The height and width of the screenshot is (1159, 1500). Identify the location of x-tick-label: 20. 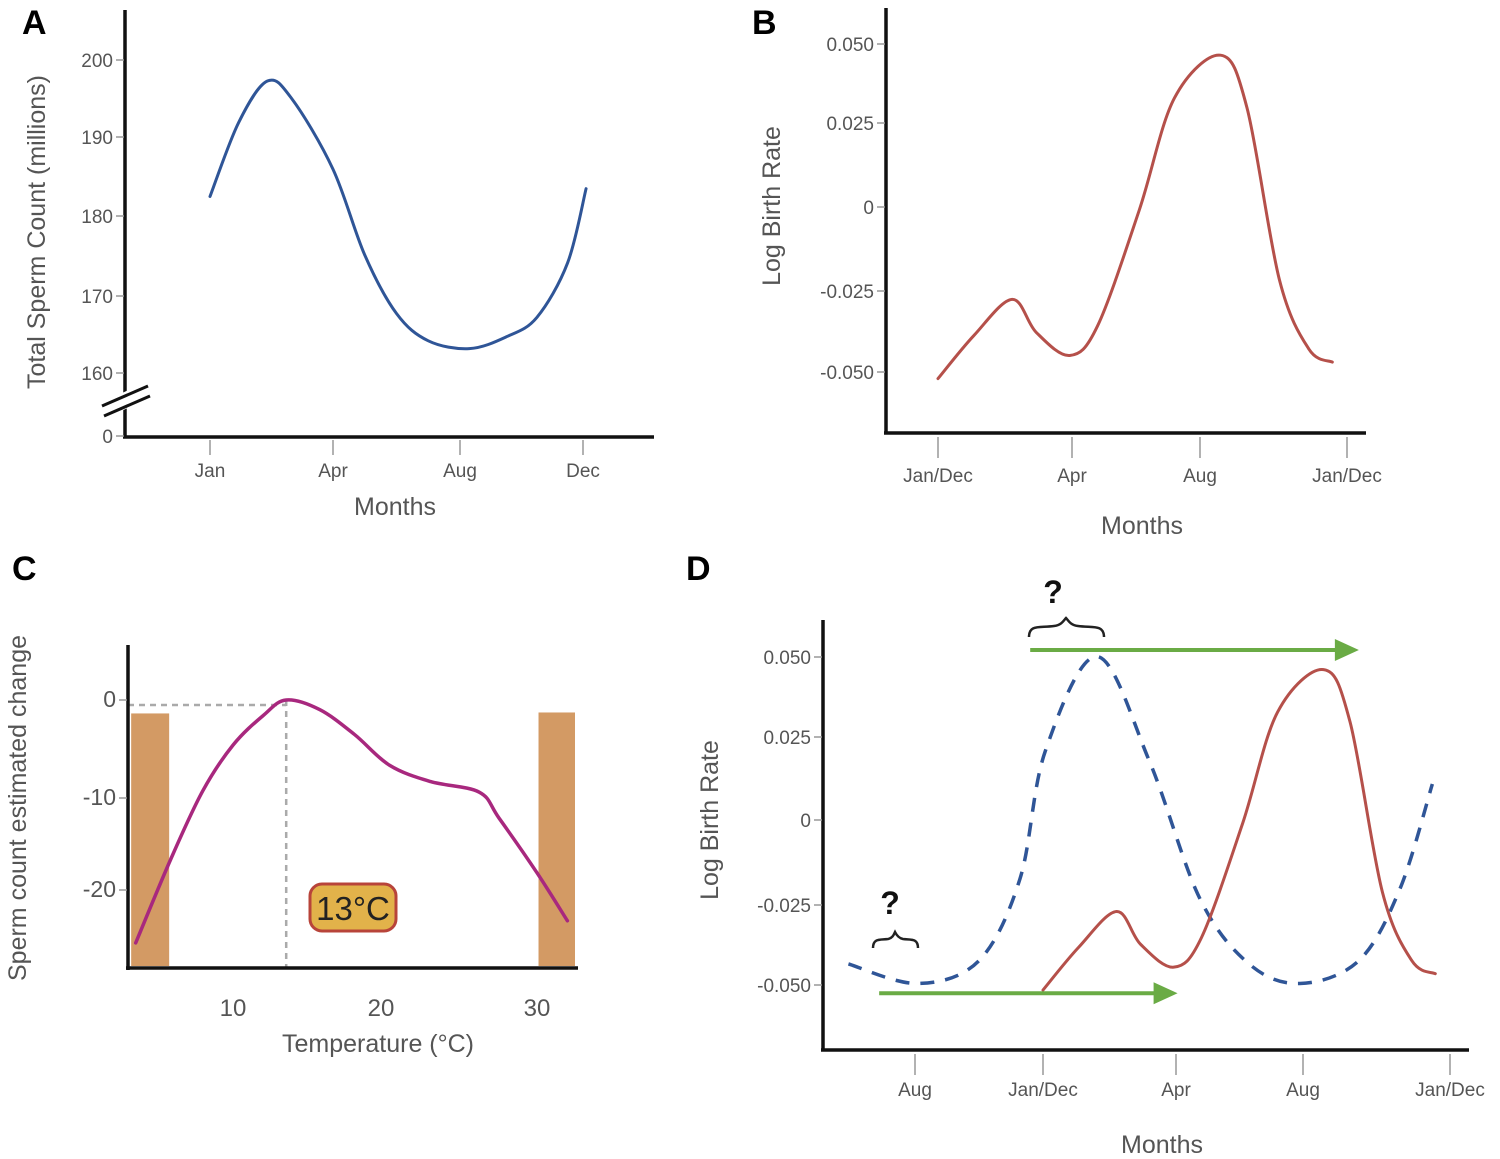
(381, 1008).